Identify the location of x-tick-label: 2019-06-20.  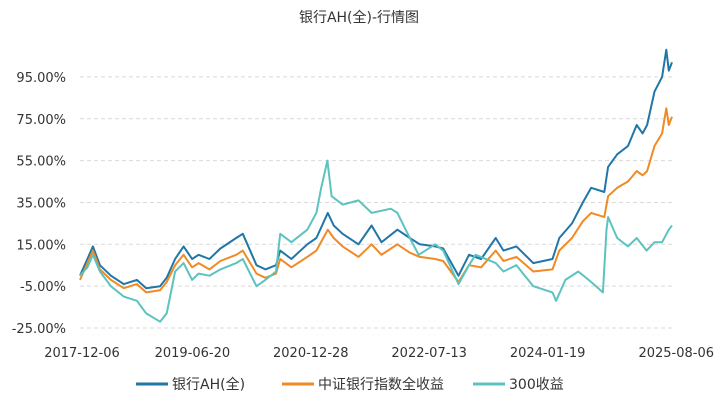
(193, 353).